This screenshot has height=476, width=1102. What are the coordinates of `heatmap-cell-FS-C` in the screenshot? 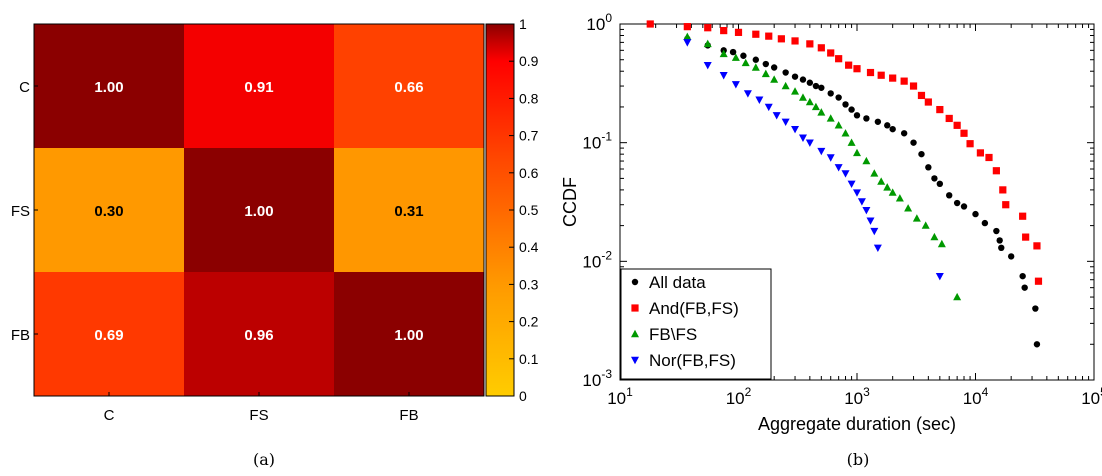 It's located at (109, 210).